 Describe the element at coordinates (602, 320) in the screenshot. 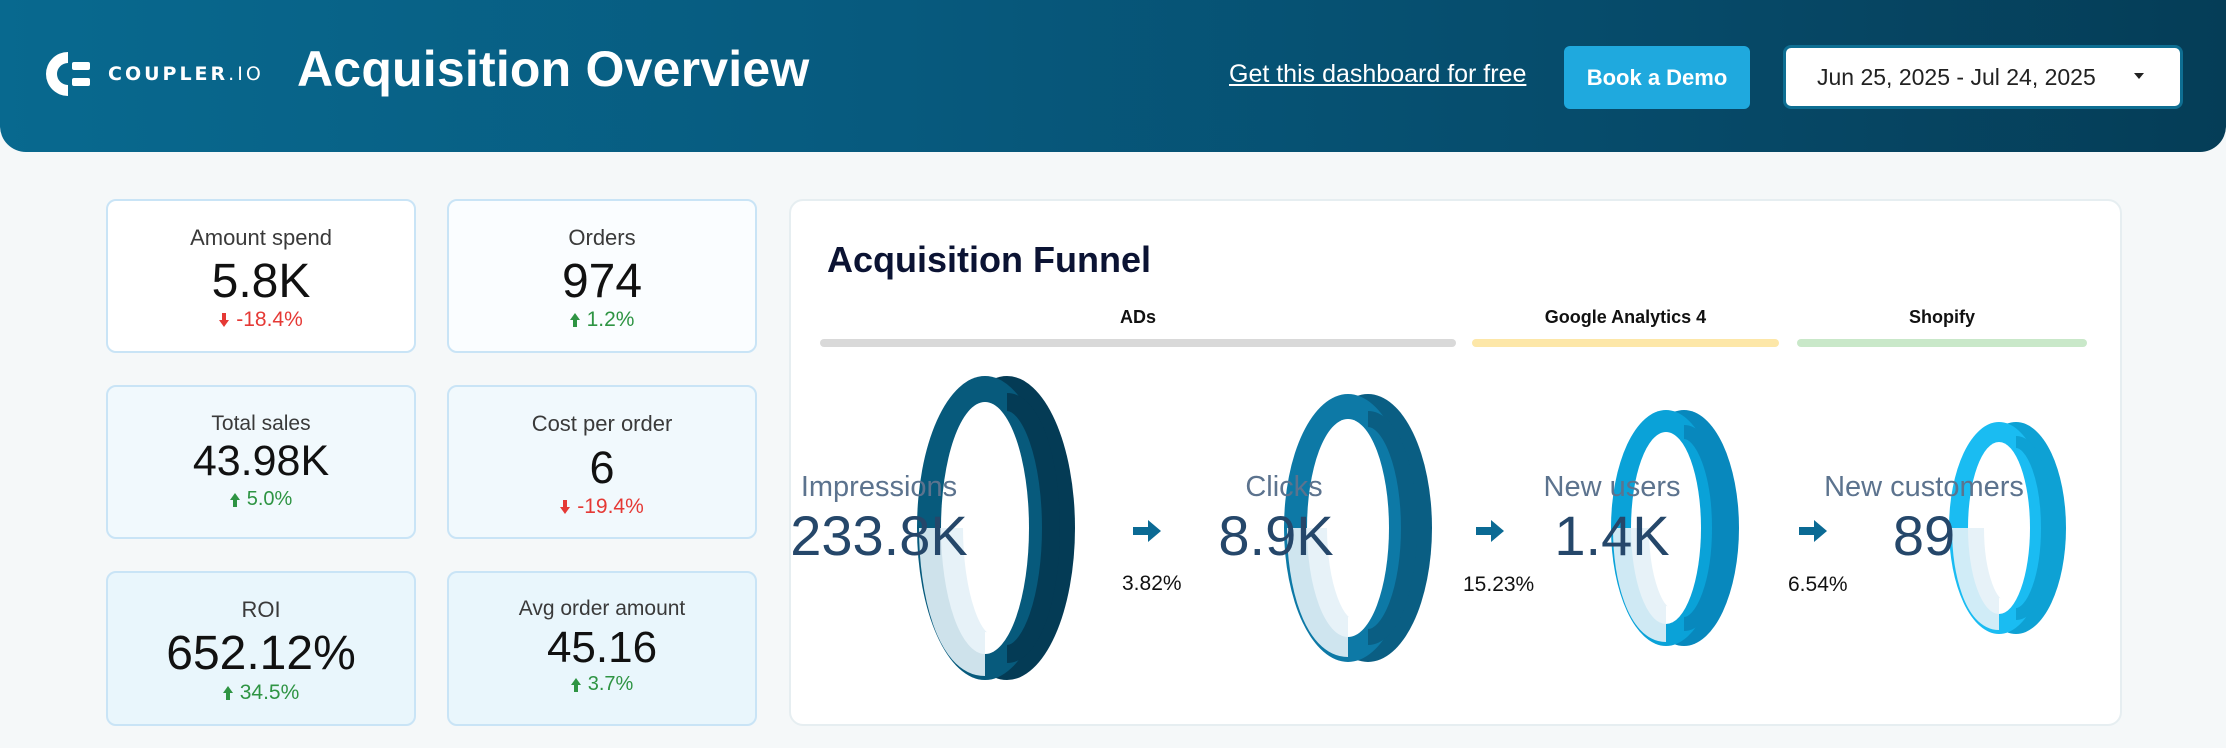

I see `kpi-delta: 1.2%` at that location.